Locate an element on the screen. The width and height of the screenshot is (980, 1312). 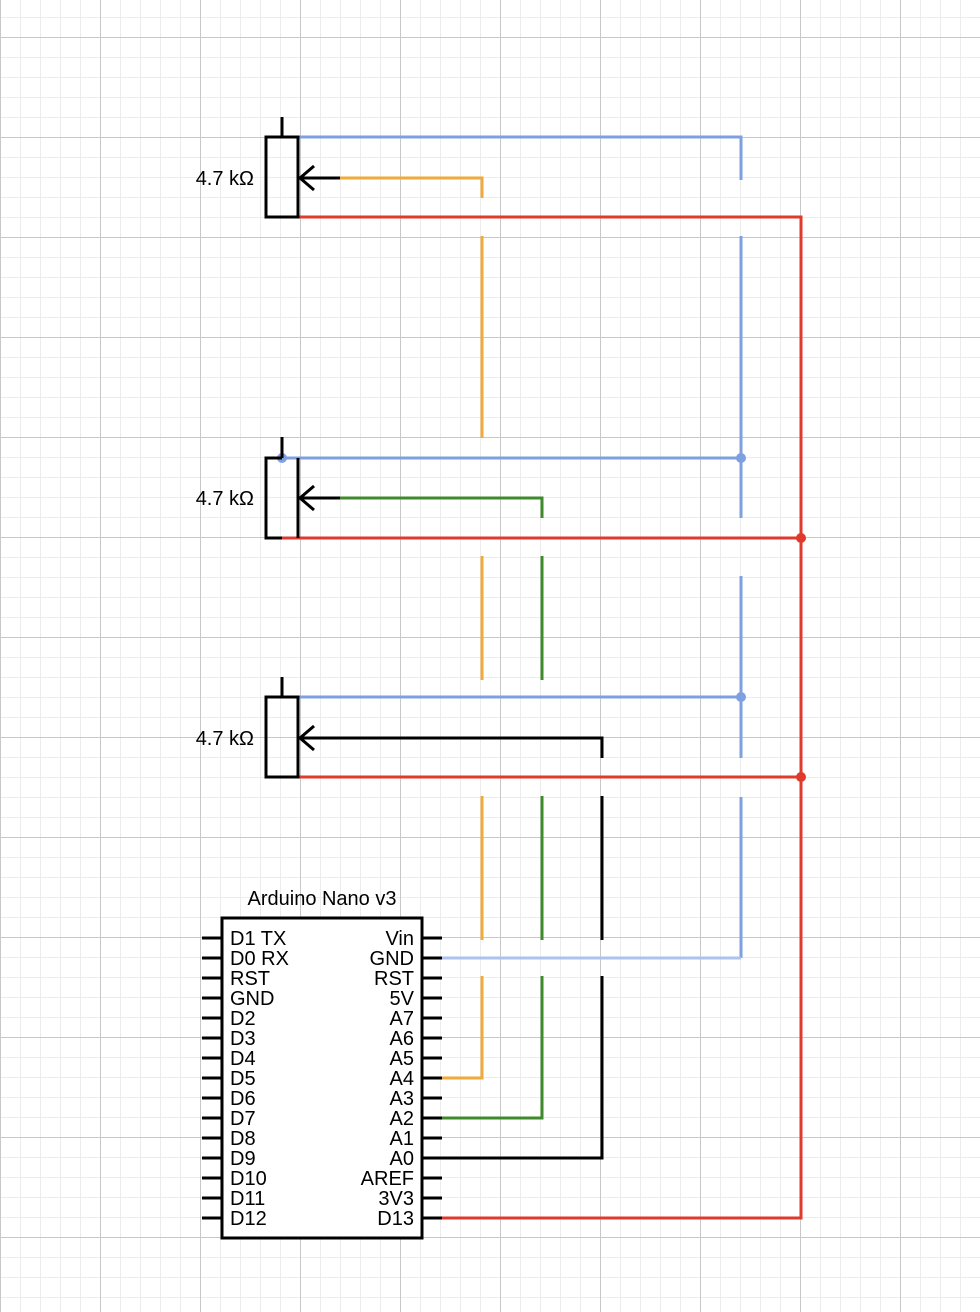
left-pin-label: D7 is located at coordinates (243, 1119).